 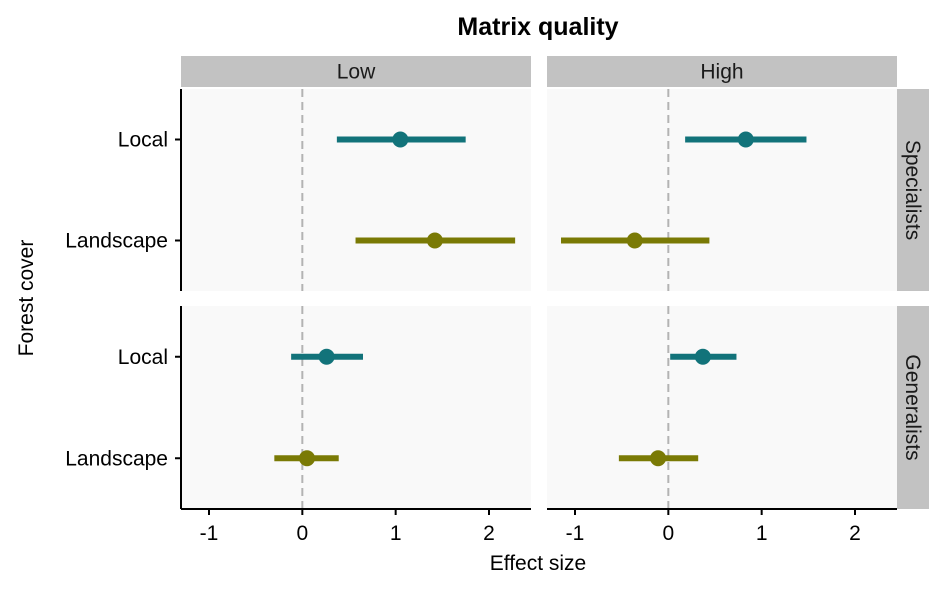 What do you see at coordinates (538, 563) in the screenshot?
I see `x-axis-title: Effect size` at bounding box center [538, 563].